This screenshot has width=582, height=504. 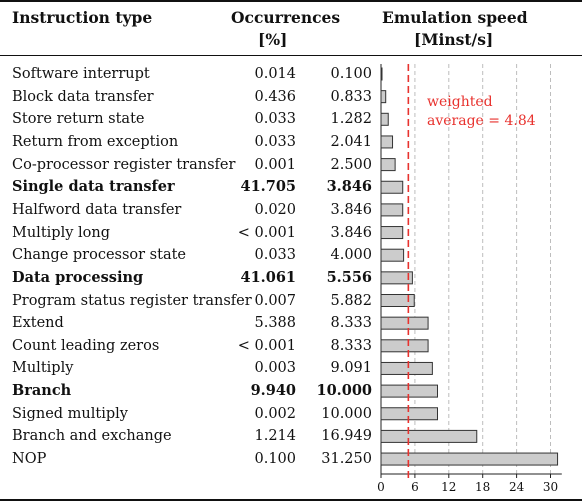 What do you see at coordinates (93, 187) in the screenshot?
I see `row-name: Single data transfer` at bounding box center [93, 187].